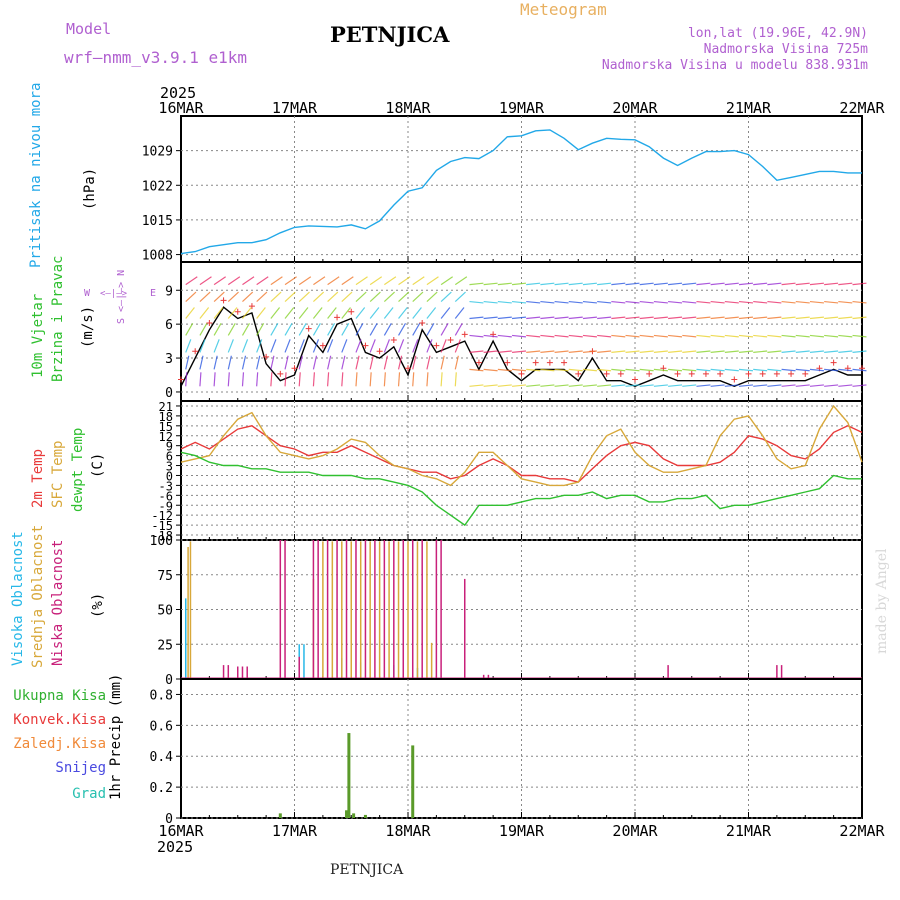  Describe the element at coordinates (59, 744) in the screenshot. I see `precip-legend-freezing: Zaledj.Kisa` at that location.